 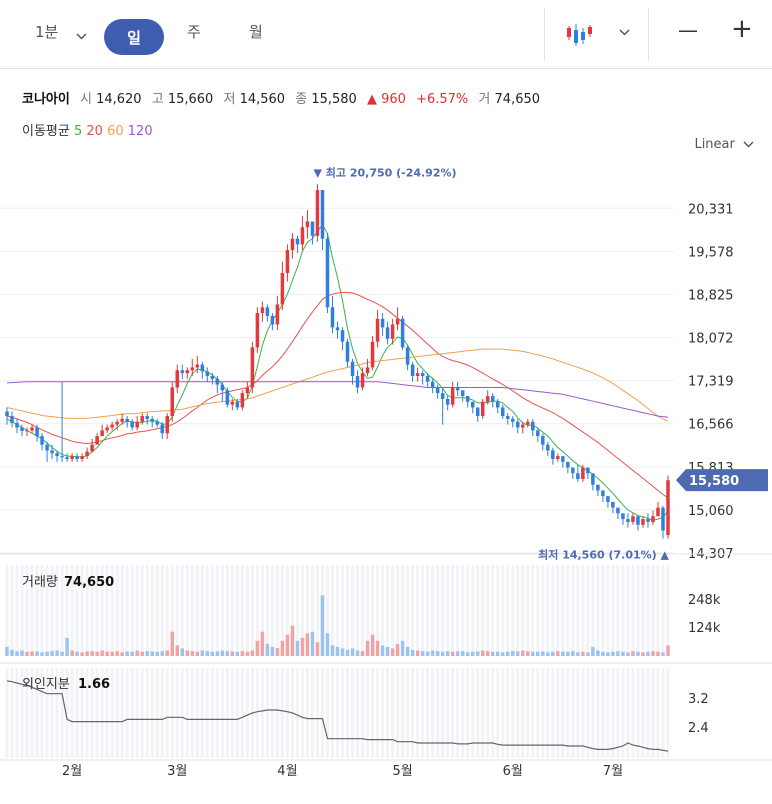 What do you see at coordinates (87, 129) in the screenshot?
I see `moving-average-legend: 이동평균 5 20 60 120` at bounding box center [87, 129].